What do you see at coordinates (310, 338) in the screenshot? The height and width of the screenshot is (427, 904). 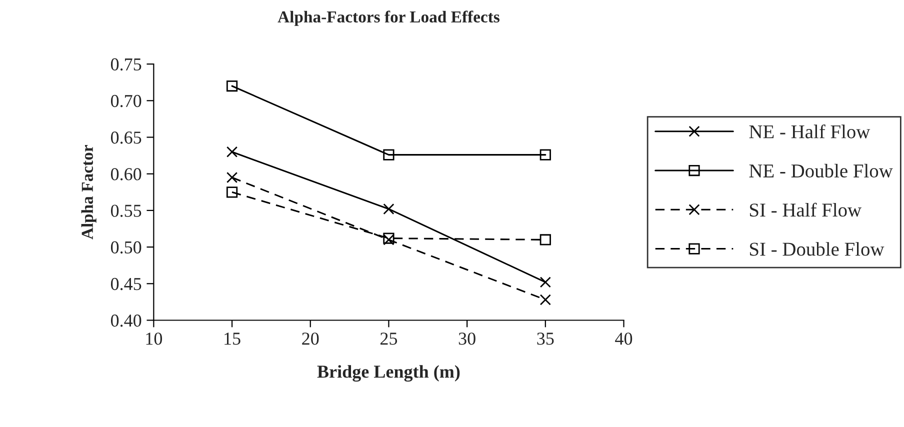 I see `x-tick-label: 20` at bounding box center [310, 338].